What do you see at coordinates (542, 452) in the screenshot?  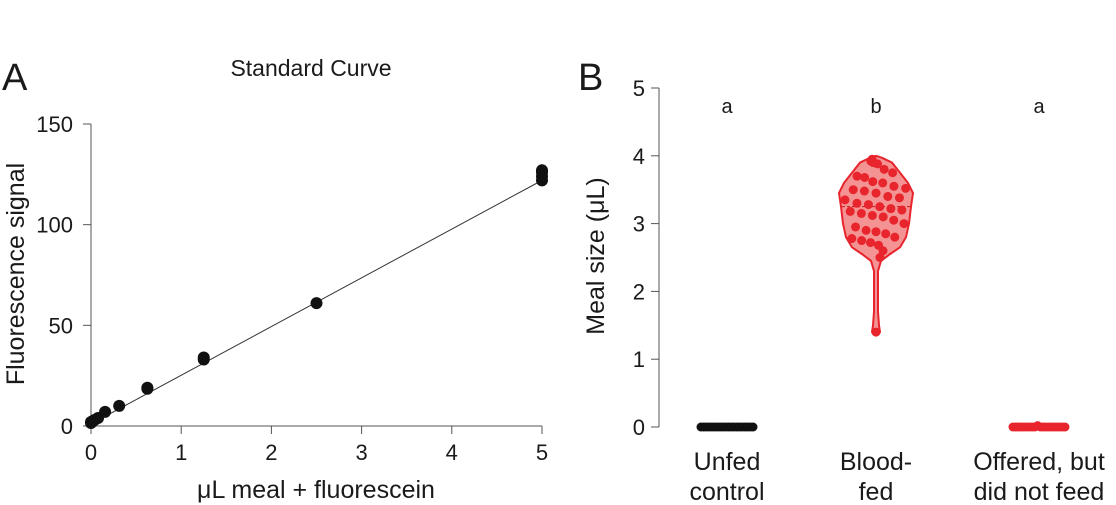 I see `chart-a-x-tick-label: 5` at bounding box center [542, 452].